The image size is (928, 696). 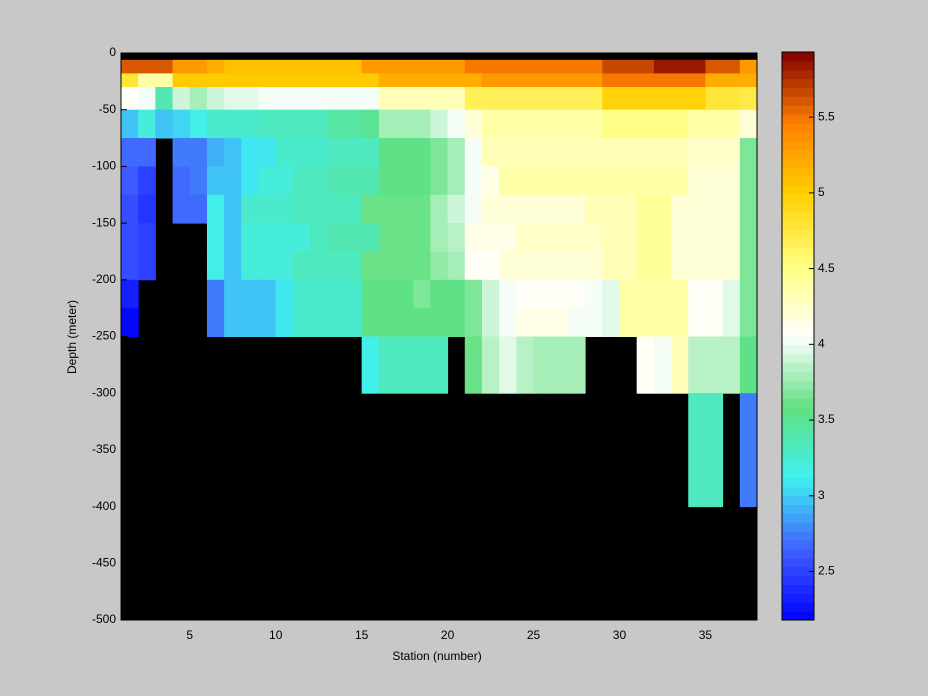 I want to click on x-tick-label: 35, so click(x=706, y=635).